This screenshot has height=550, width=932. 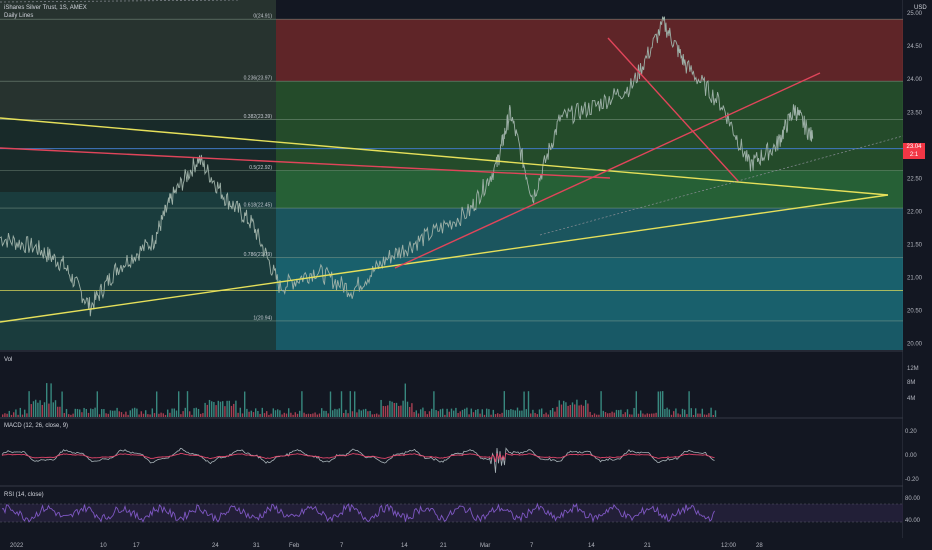 What do you see at coordinates (256, 546) in the screenshot?
I see `x-tick-label: 31` at bounding box center [256, 546].